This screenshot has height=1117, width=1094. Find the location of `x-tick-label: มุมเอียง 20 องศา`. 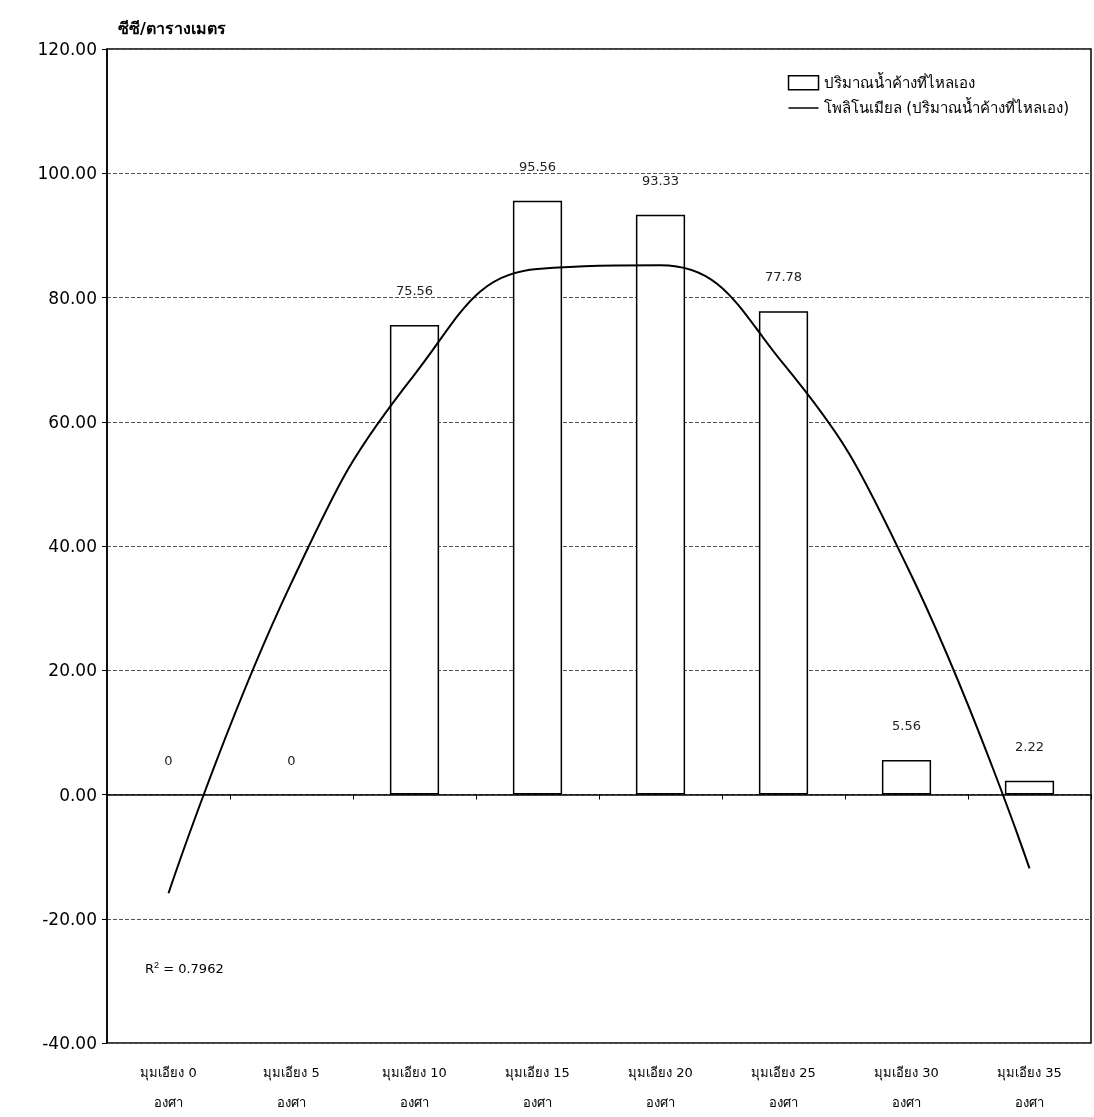

x-tick-label: มุมเอียง 20 องศา is located at coordinates (660, 1087).